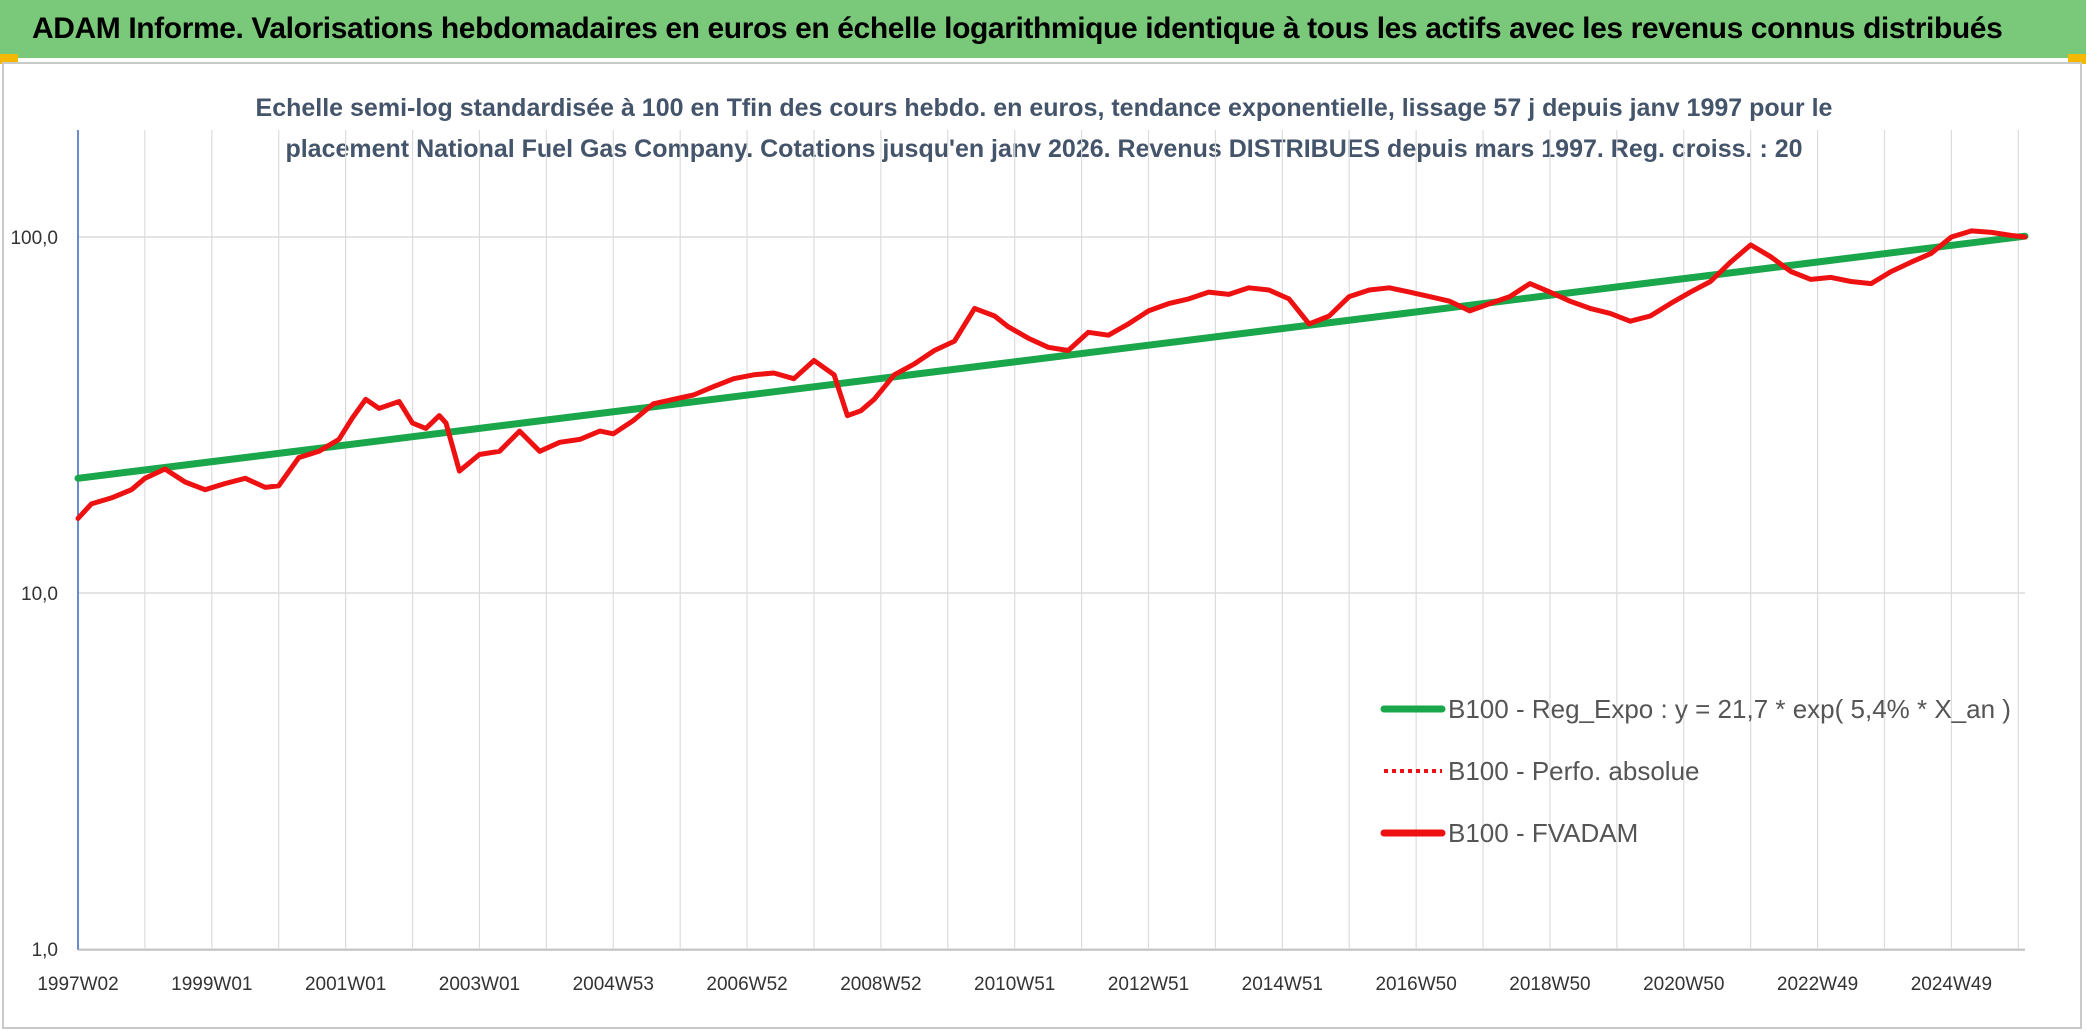 The height and width of the screenshot is (1033, 2086). What do you see at coordinates (9, 59) in the screenshot?
I see `corner-marker-left` at bounding box center [9, 59].